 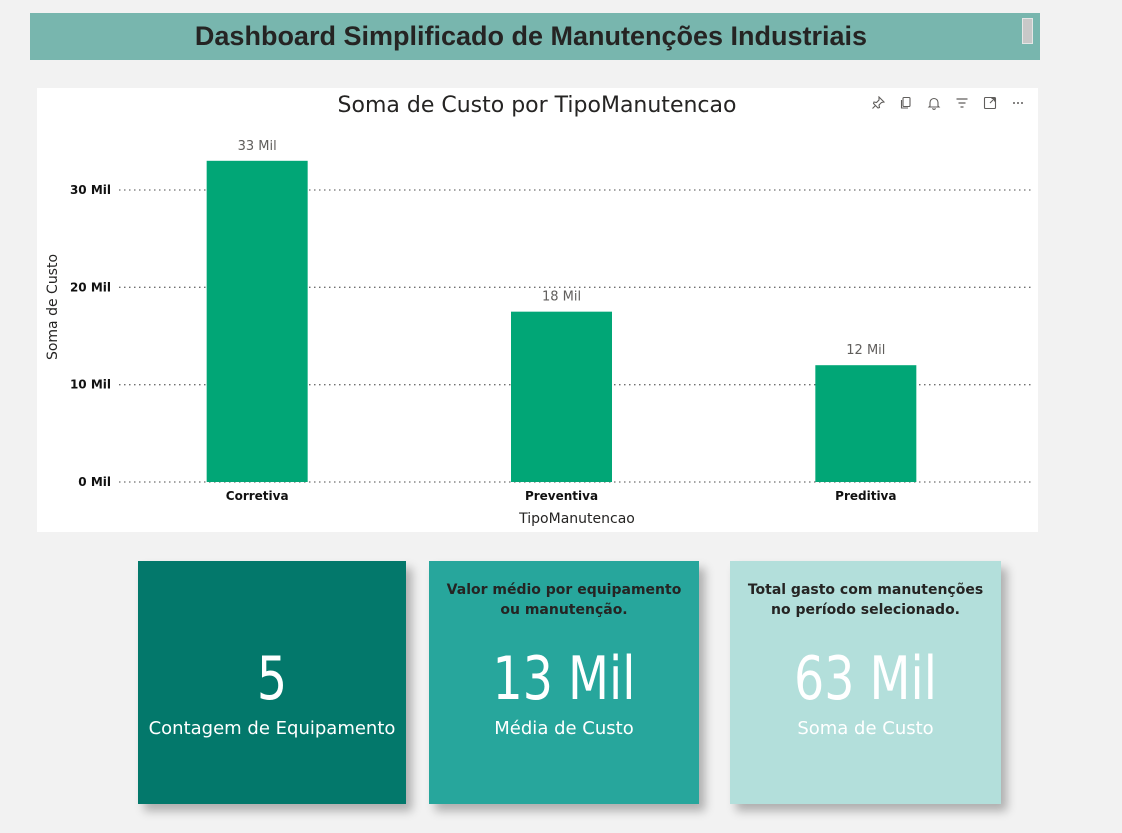 What do you see at coordinates (865, 496) in the screenshot?
I see `x-tick-label: Preditiva` at bounding box center [865, 496].